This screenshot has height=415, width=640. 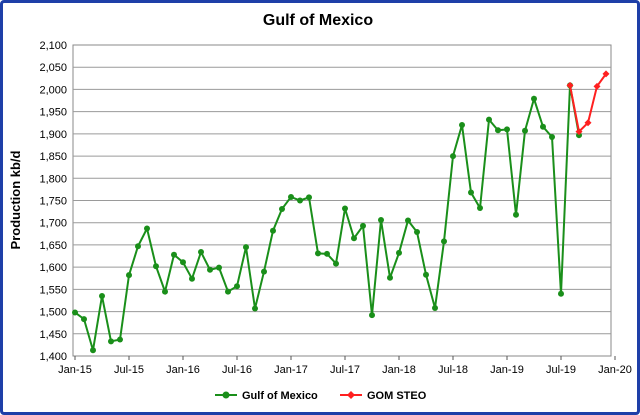 I want to click on y-tick-label: 2,050, so click(x=53, y=68).